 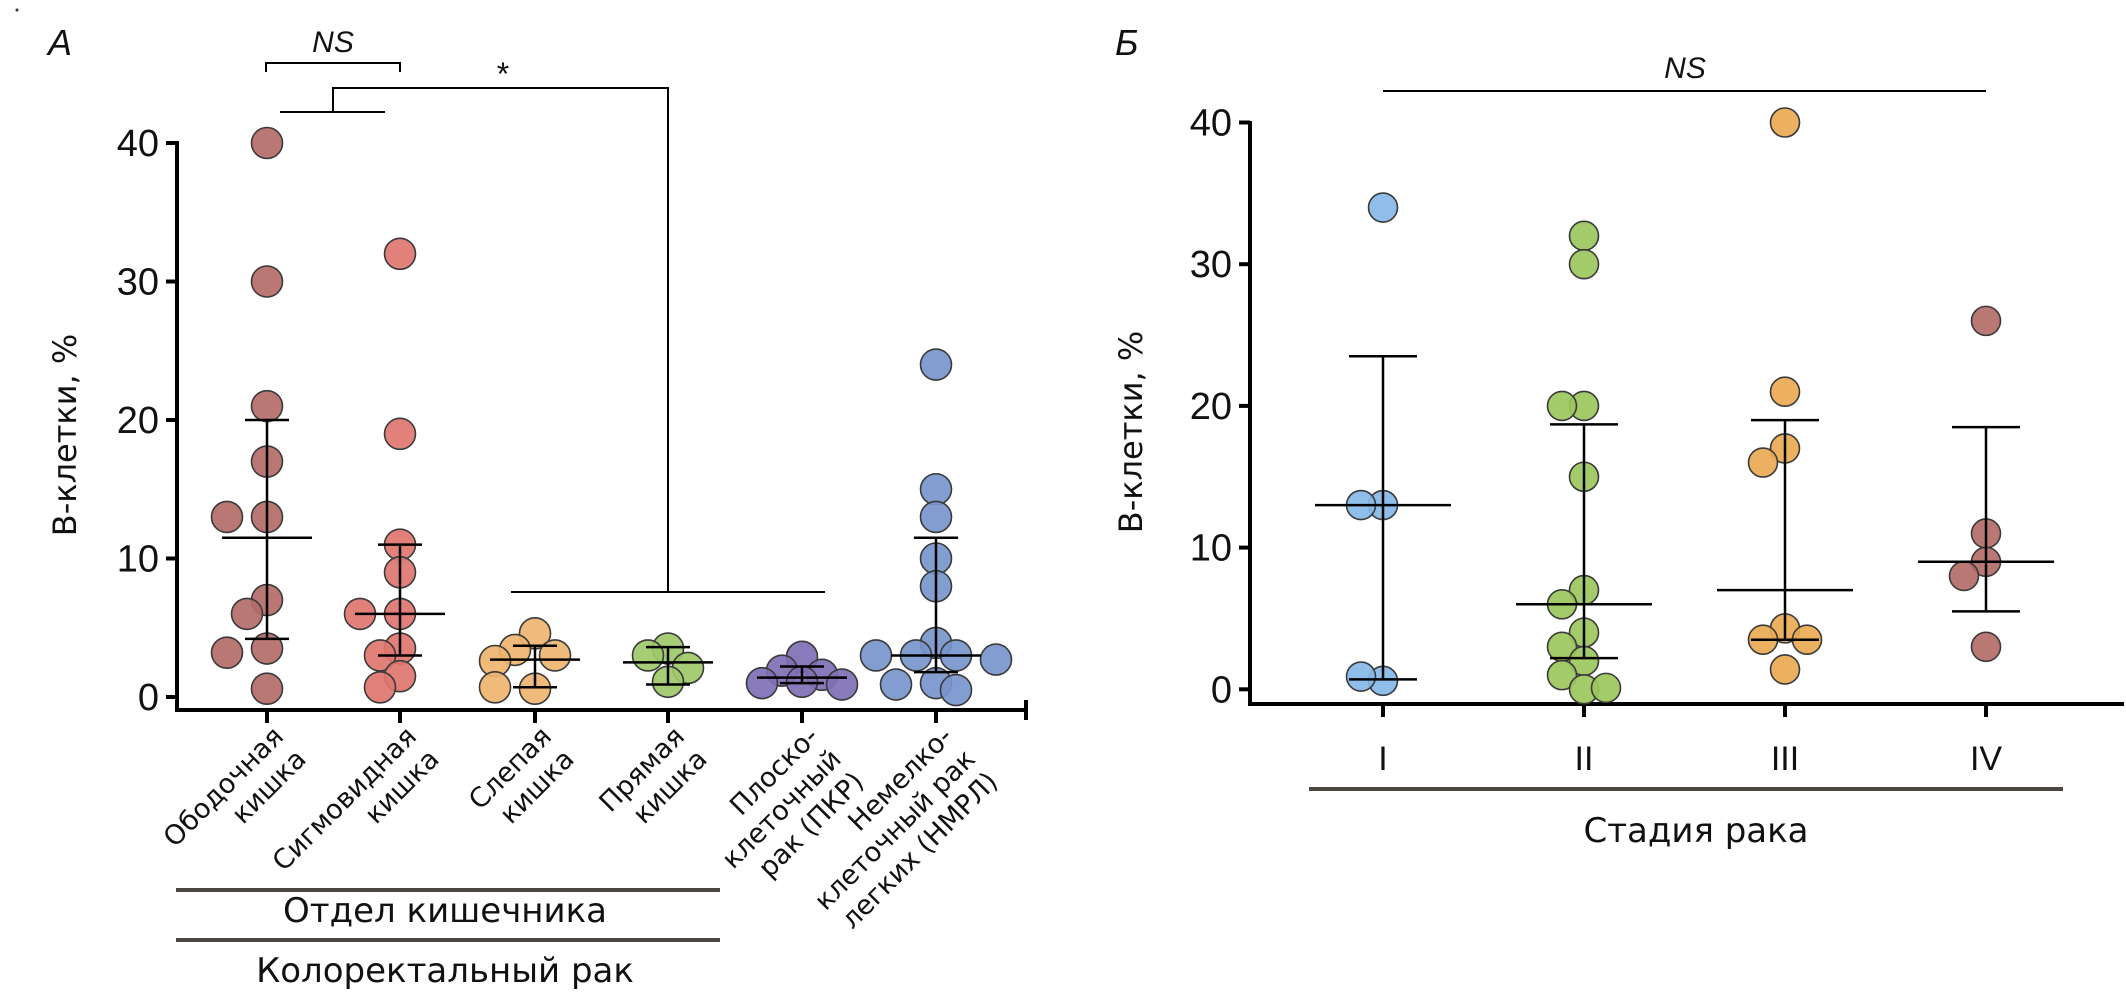 What do you see at coordinates (333, 67) in the screenshot?
I see `ns-bracket` at bounding box center [333, 67].